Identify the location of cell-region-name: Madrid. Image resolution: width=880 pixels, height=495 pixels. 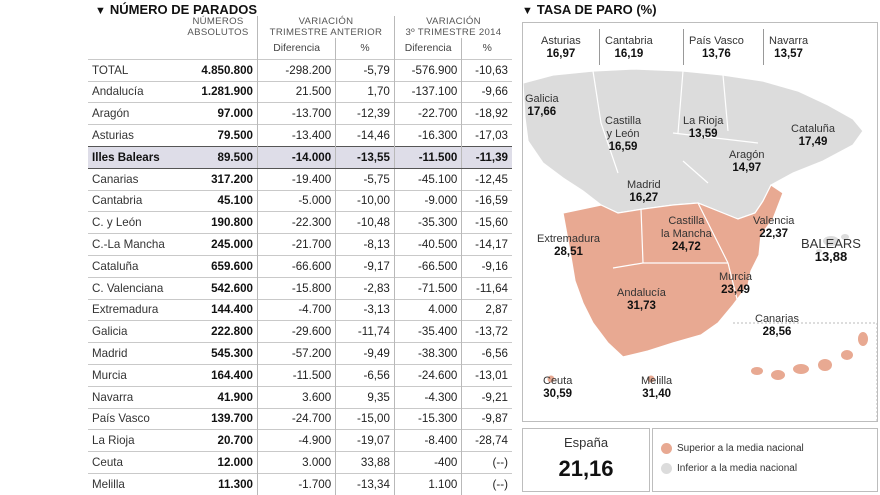
(134, 353).